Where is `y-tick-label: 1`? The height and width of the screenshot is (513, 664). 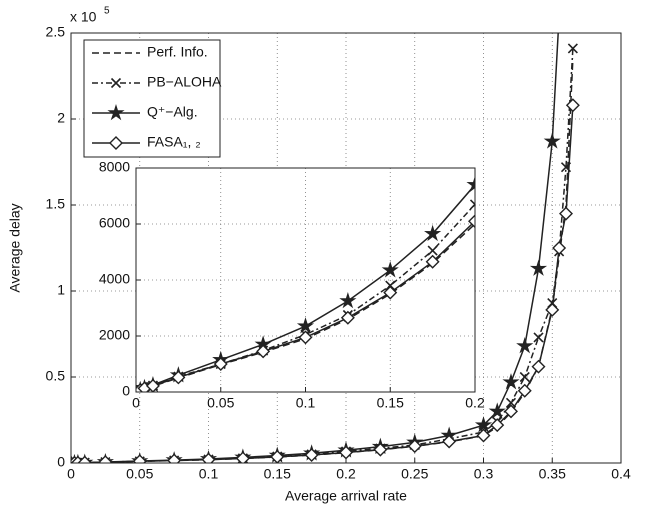 y-tick-label: 1 is located at coordinates (61, 290).